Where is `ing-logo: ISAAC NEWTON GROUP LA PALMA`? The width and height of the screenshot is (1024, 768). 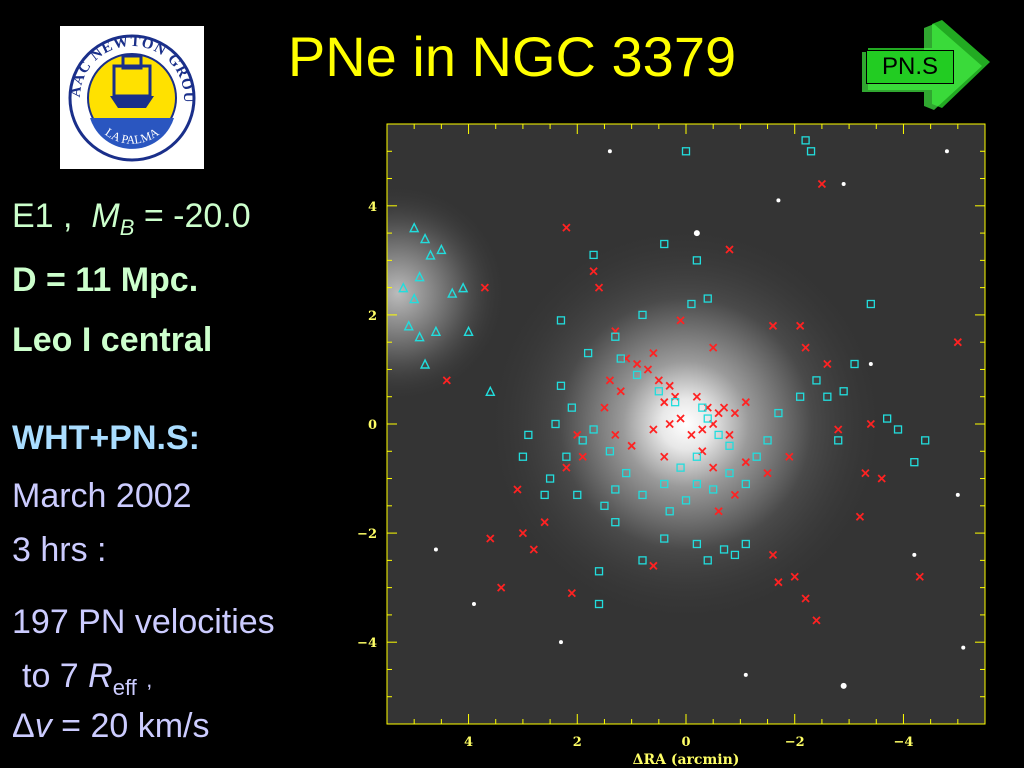 ing-logo: ISAAC NEWTON GROUP LA PALMA is located at coordinates (129, 91).